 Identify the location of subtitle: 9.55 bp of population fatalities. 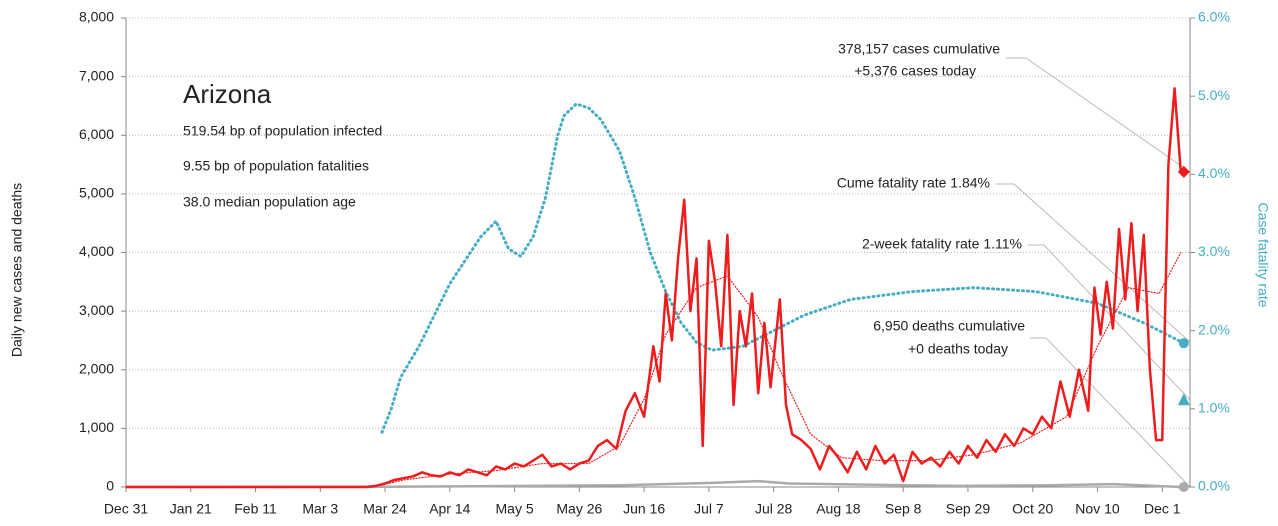
(276, 166).